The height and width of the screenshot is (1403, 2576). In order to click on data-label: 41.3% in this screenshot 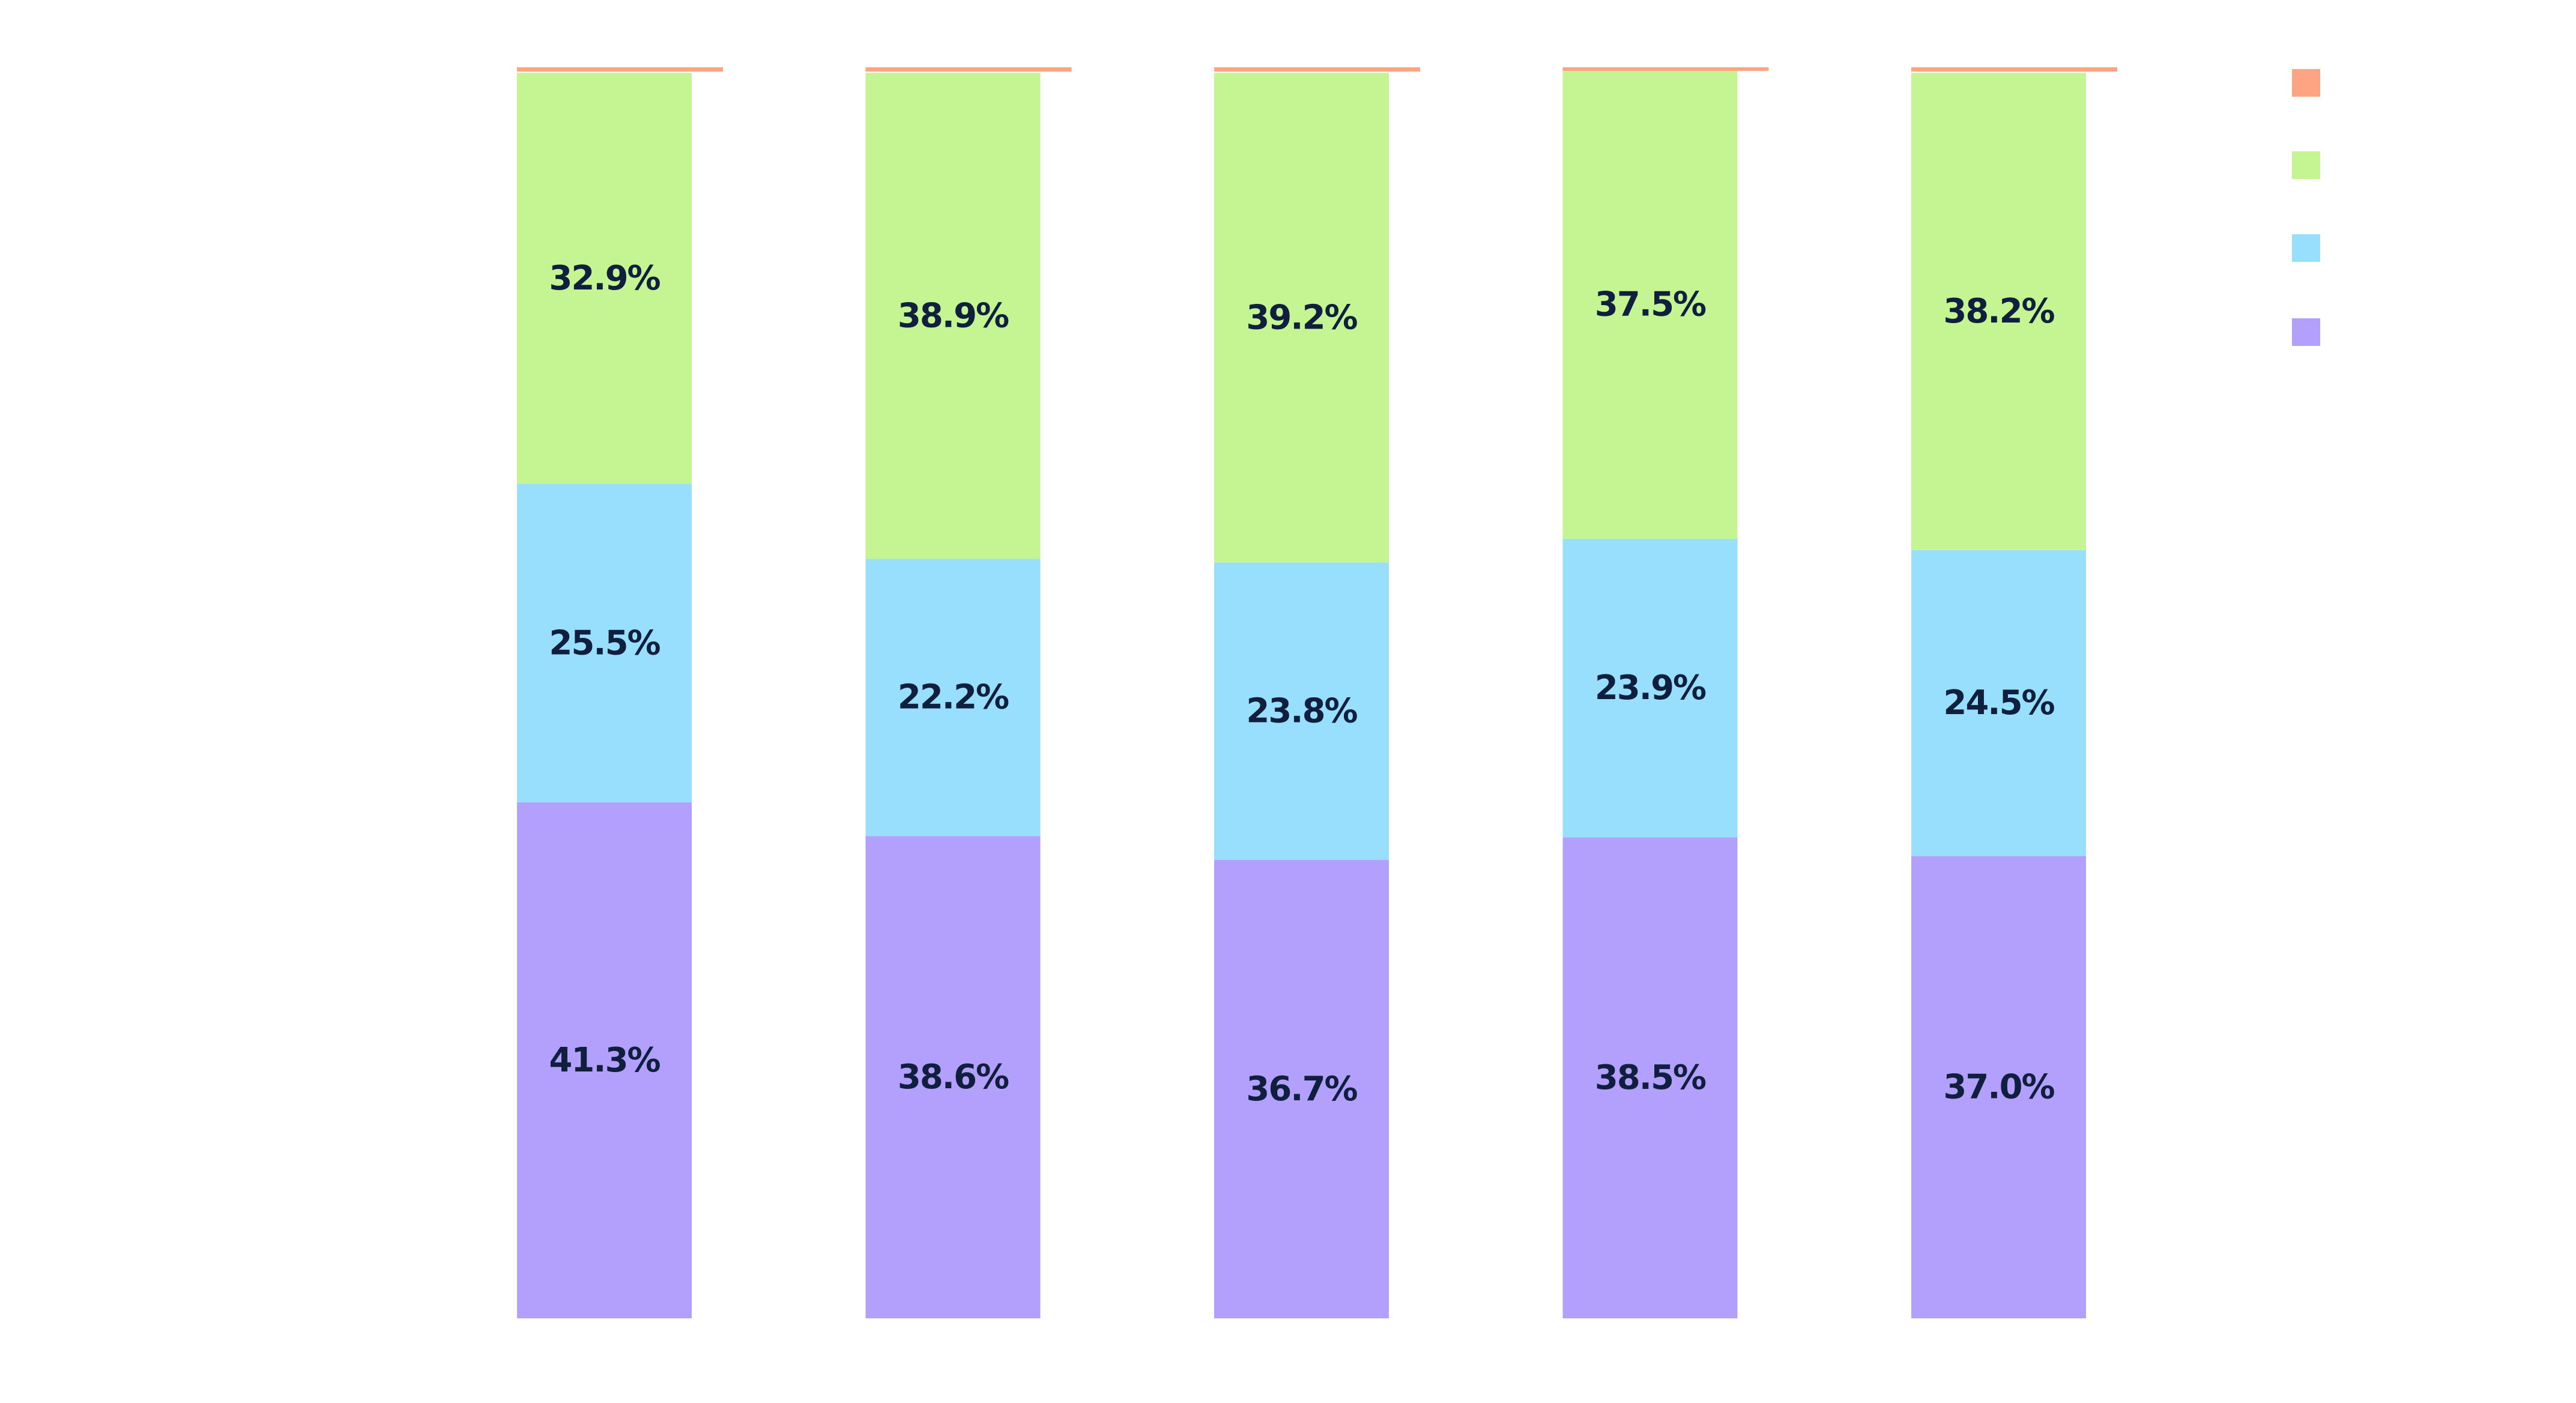, I will do `click(604, 1060)`.